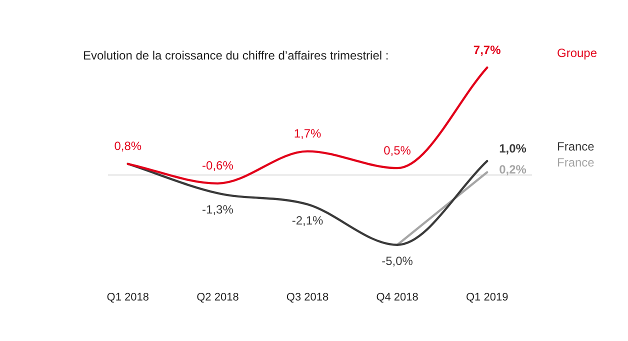  Describe the element at coordinates (217, 297) in the screenshot. I see `x-tick-label: Q2 2018` at that location.